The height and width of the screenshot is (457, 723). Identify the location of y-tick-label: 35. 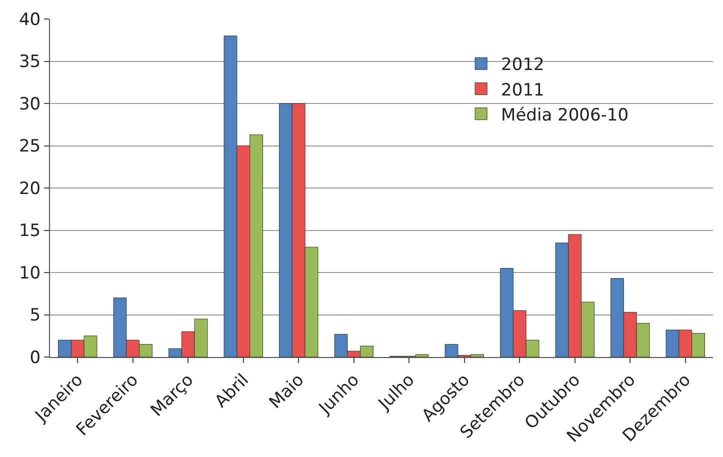
(29, 62).